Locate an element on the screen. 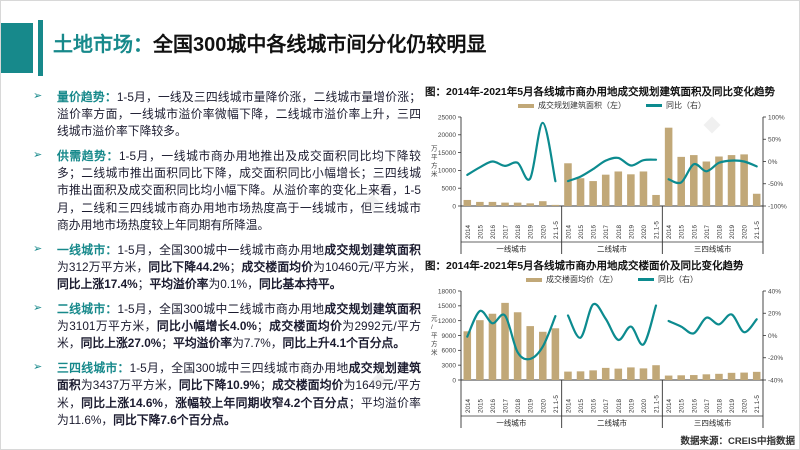 This screenshot has width=800, height=450. bullet-text-segment: 为7.7%， is located at coordinates (257, 343).